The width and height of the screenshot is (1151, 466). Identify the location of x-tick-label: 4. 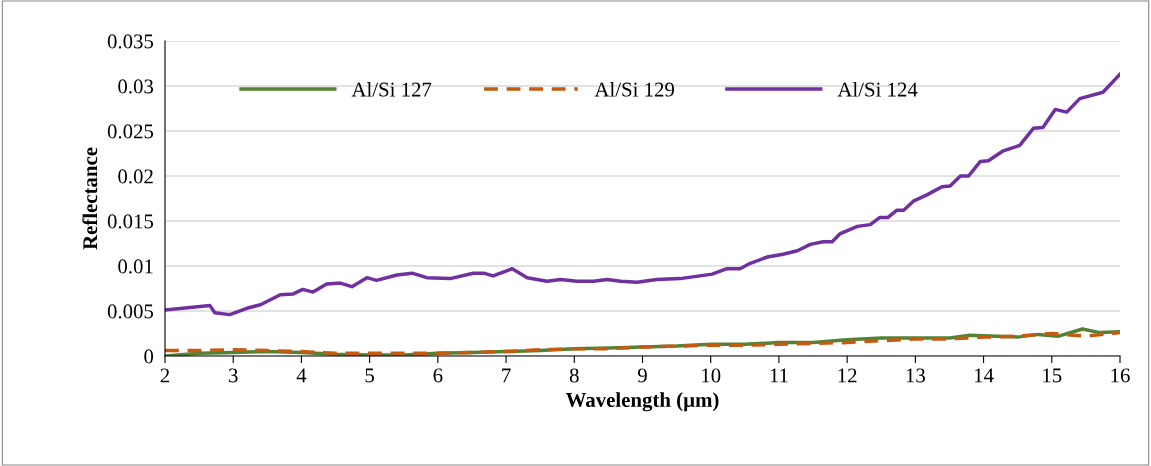
(301, 375).